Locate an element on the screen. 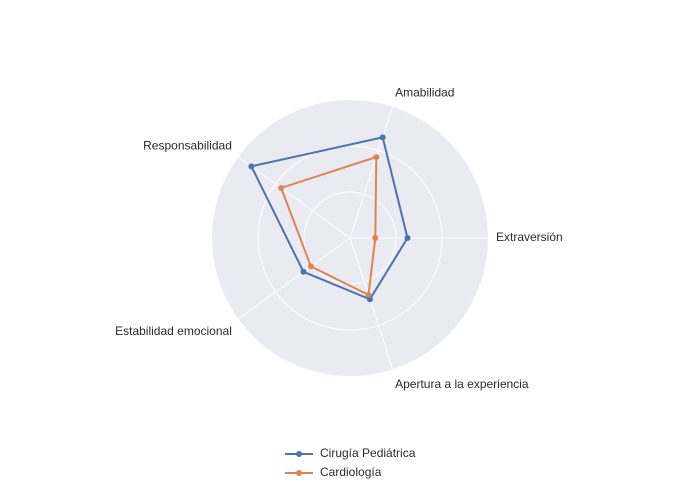  legend-label: Cirugía Pediátrica is located at coordinates (368, 453).